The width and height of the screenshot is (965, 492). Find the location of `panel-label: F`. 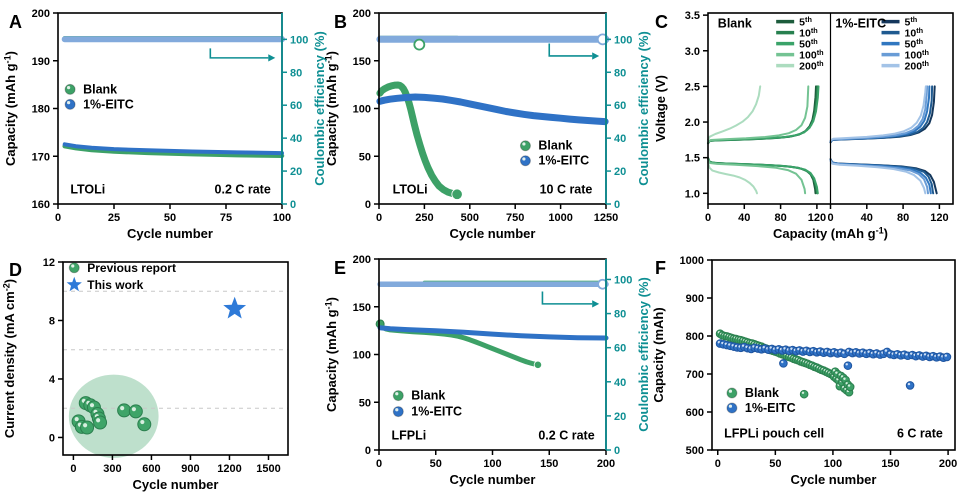

panel-label: F is located at coordinates (660, 268).